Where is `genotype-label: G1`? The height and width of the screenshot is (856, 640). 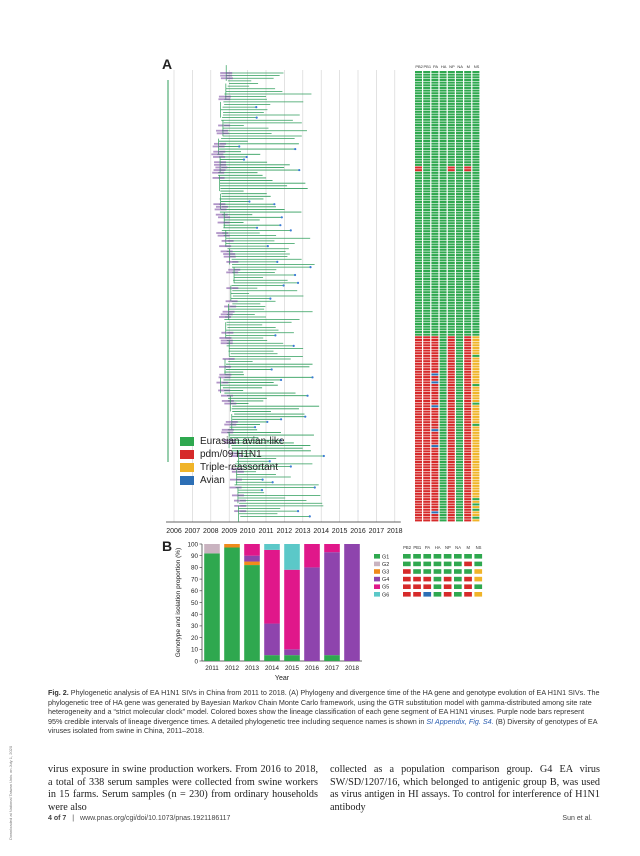 genotype-label: G1 is located at coordinates (385, 557).